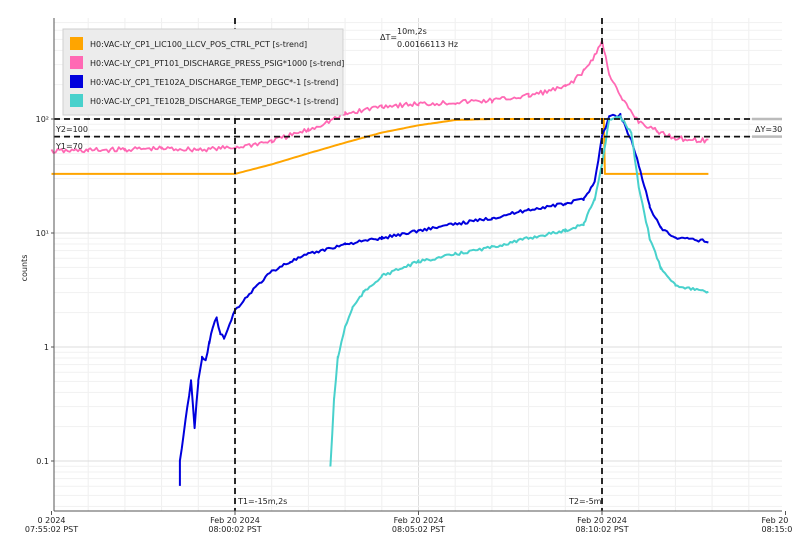 Image resolution: width=804 pixels, height=551 pixels. I want to click on cursor-y2-label: Y2=100, so click(71, 129).